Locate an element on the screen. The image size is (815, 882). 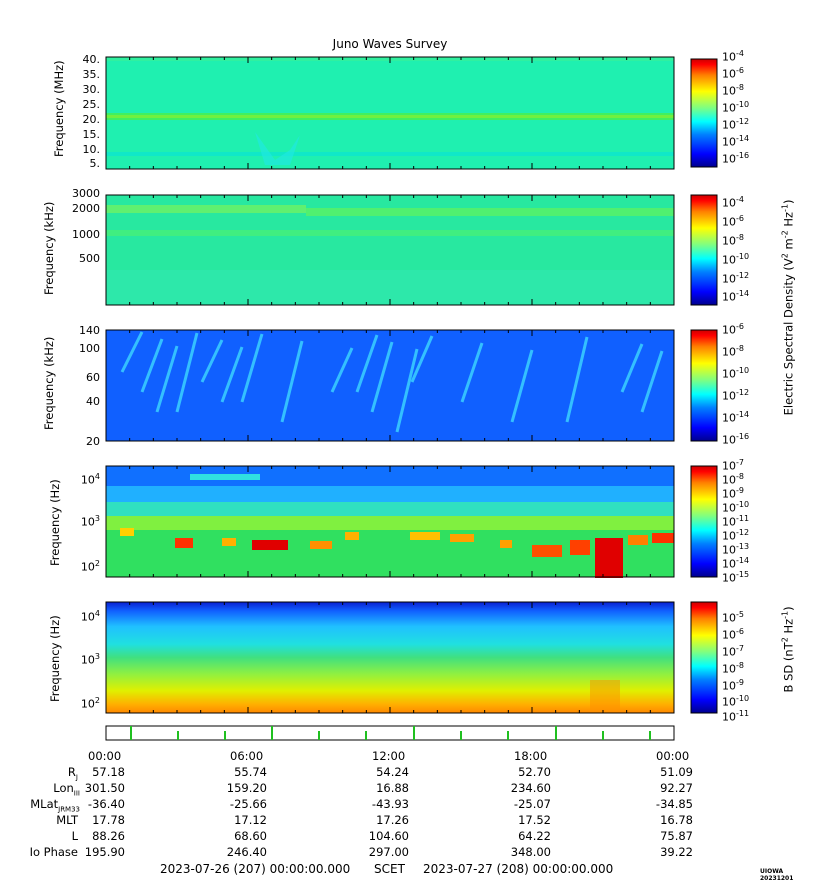
ytick: 1000 is located at coordinates (86, 234).